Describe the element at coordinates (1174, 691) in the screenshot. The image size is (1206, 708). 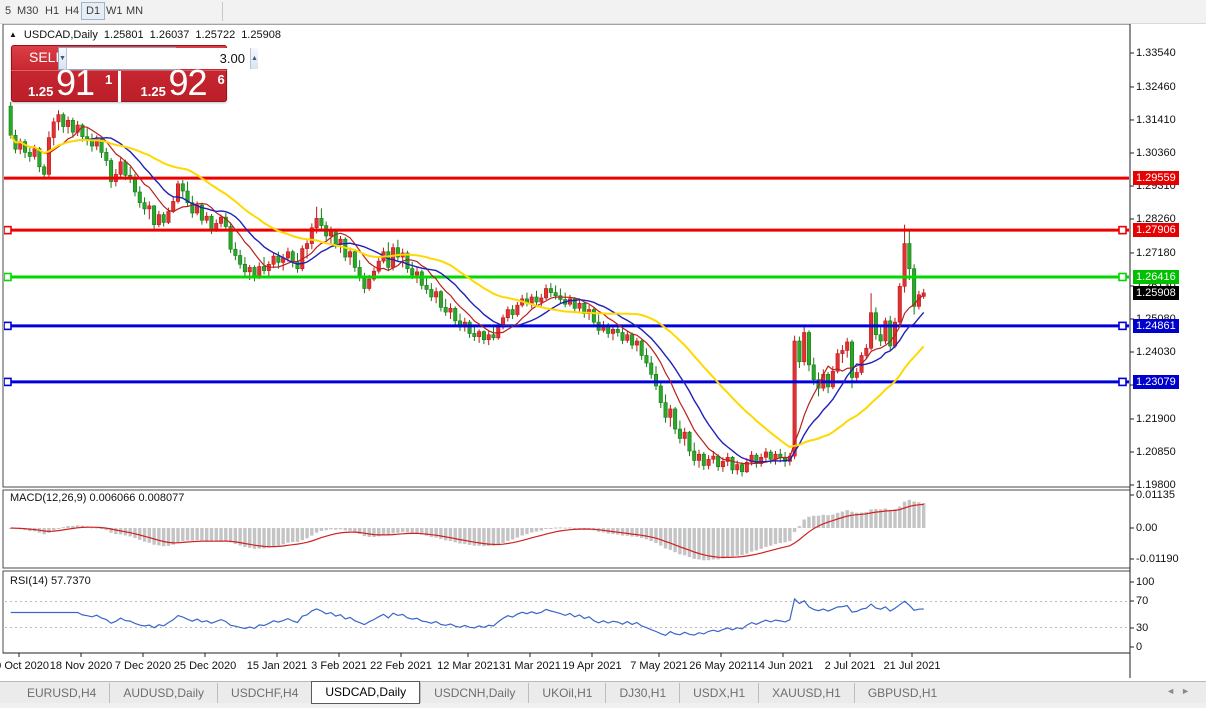
I see `tab-scroll-left-icon: ◄` at that location.